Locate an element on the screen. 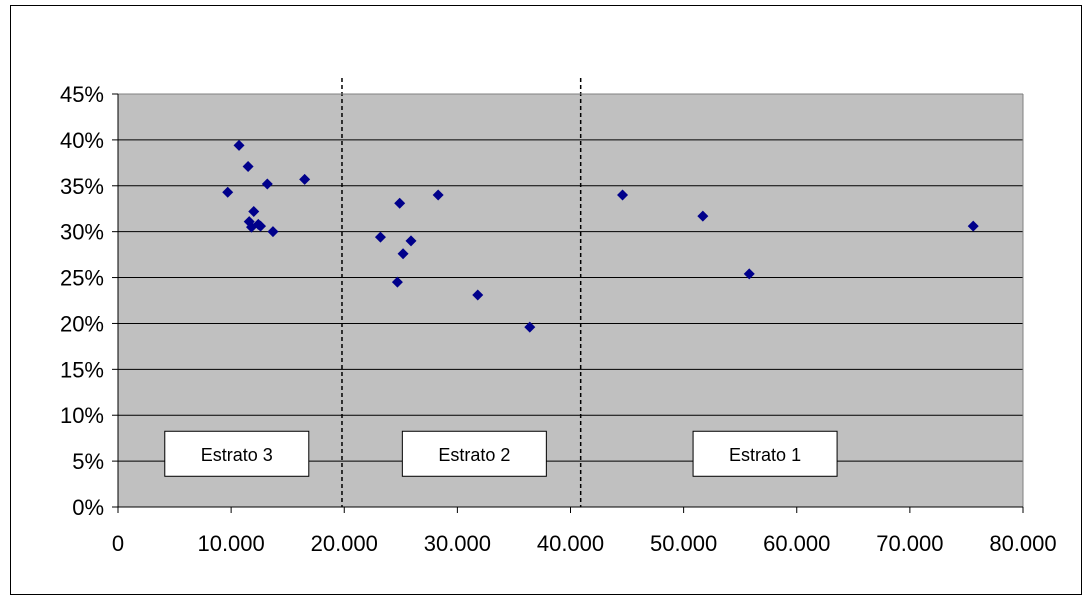 The height and width of the screenshot is (598, 1085). x-tick-label: 30.000 is located at coordinates (457, 543).